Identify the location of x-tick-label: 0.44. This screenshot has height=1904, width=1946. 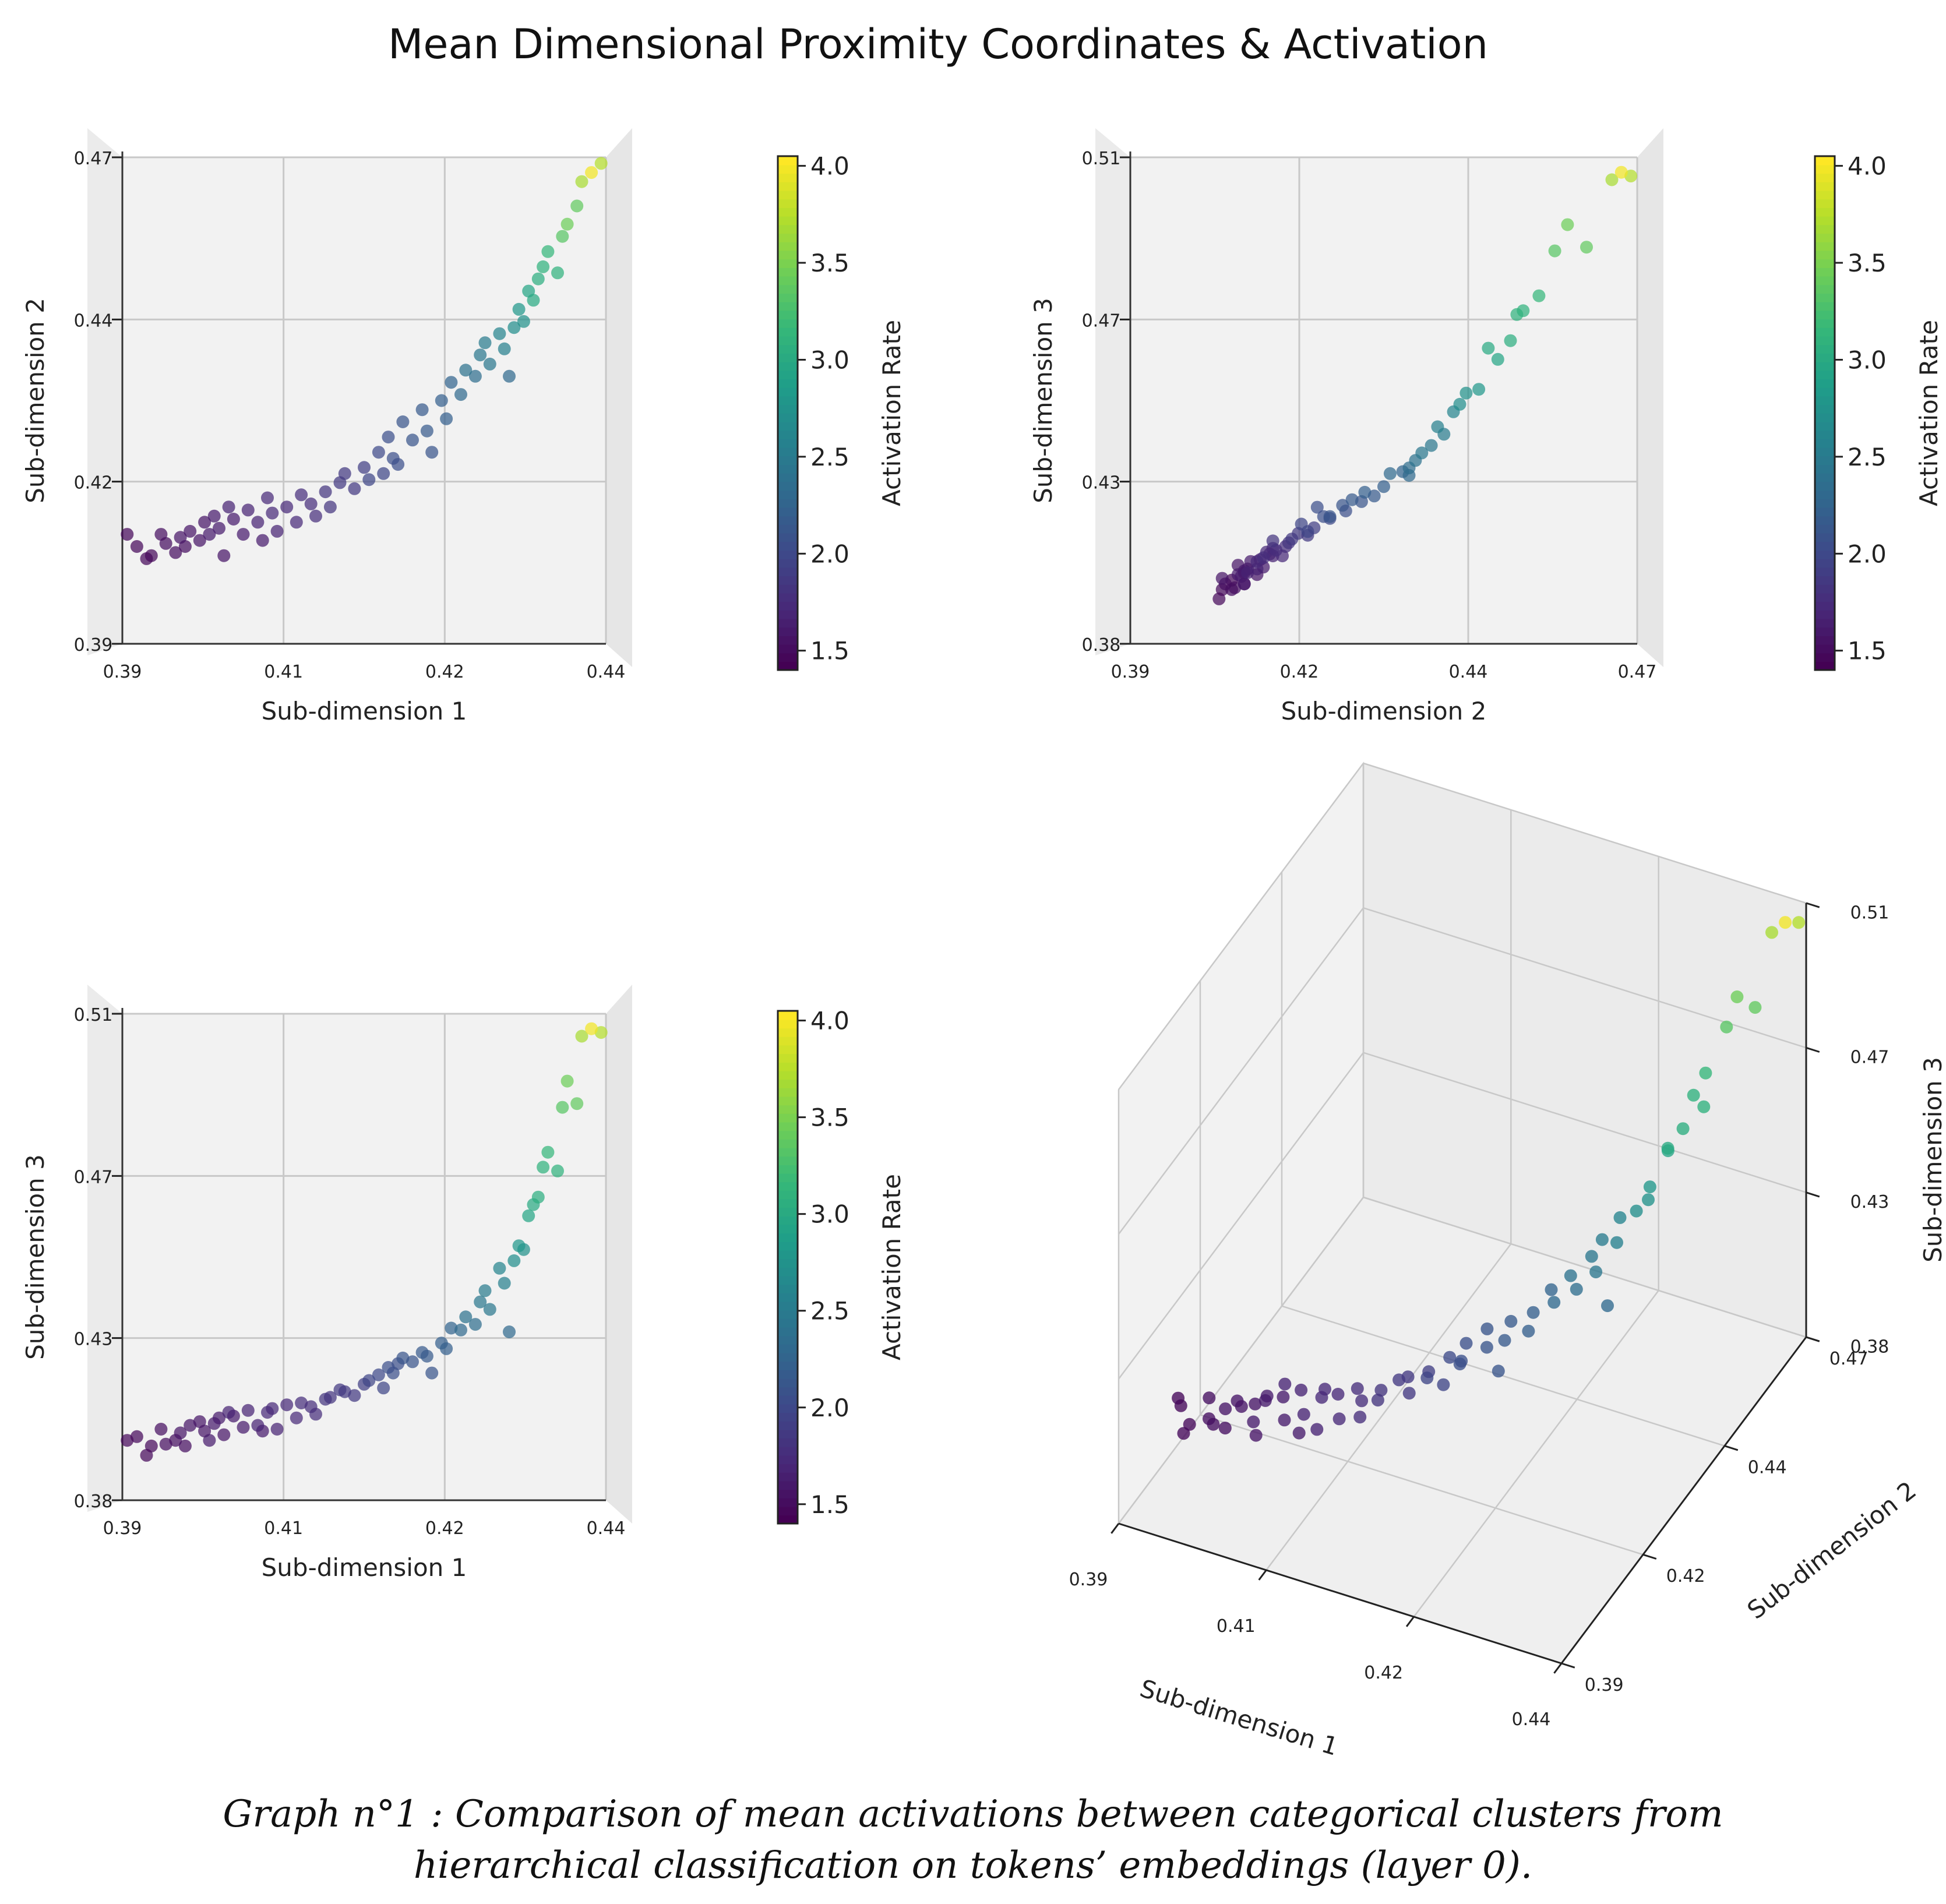
(606, 1528).